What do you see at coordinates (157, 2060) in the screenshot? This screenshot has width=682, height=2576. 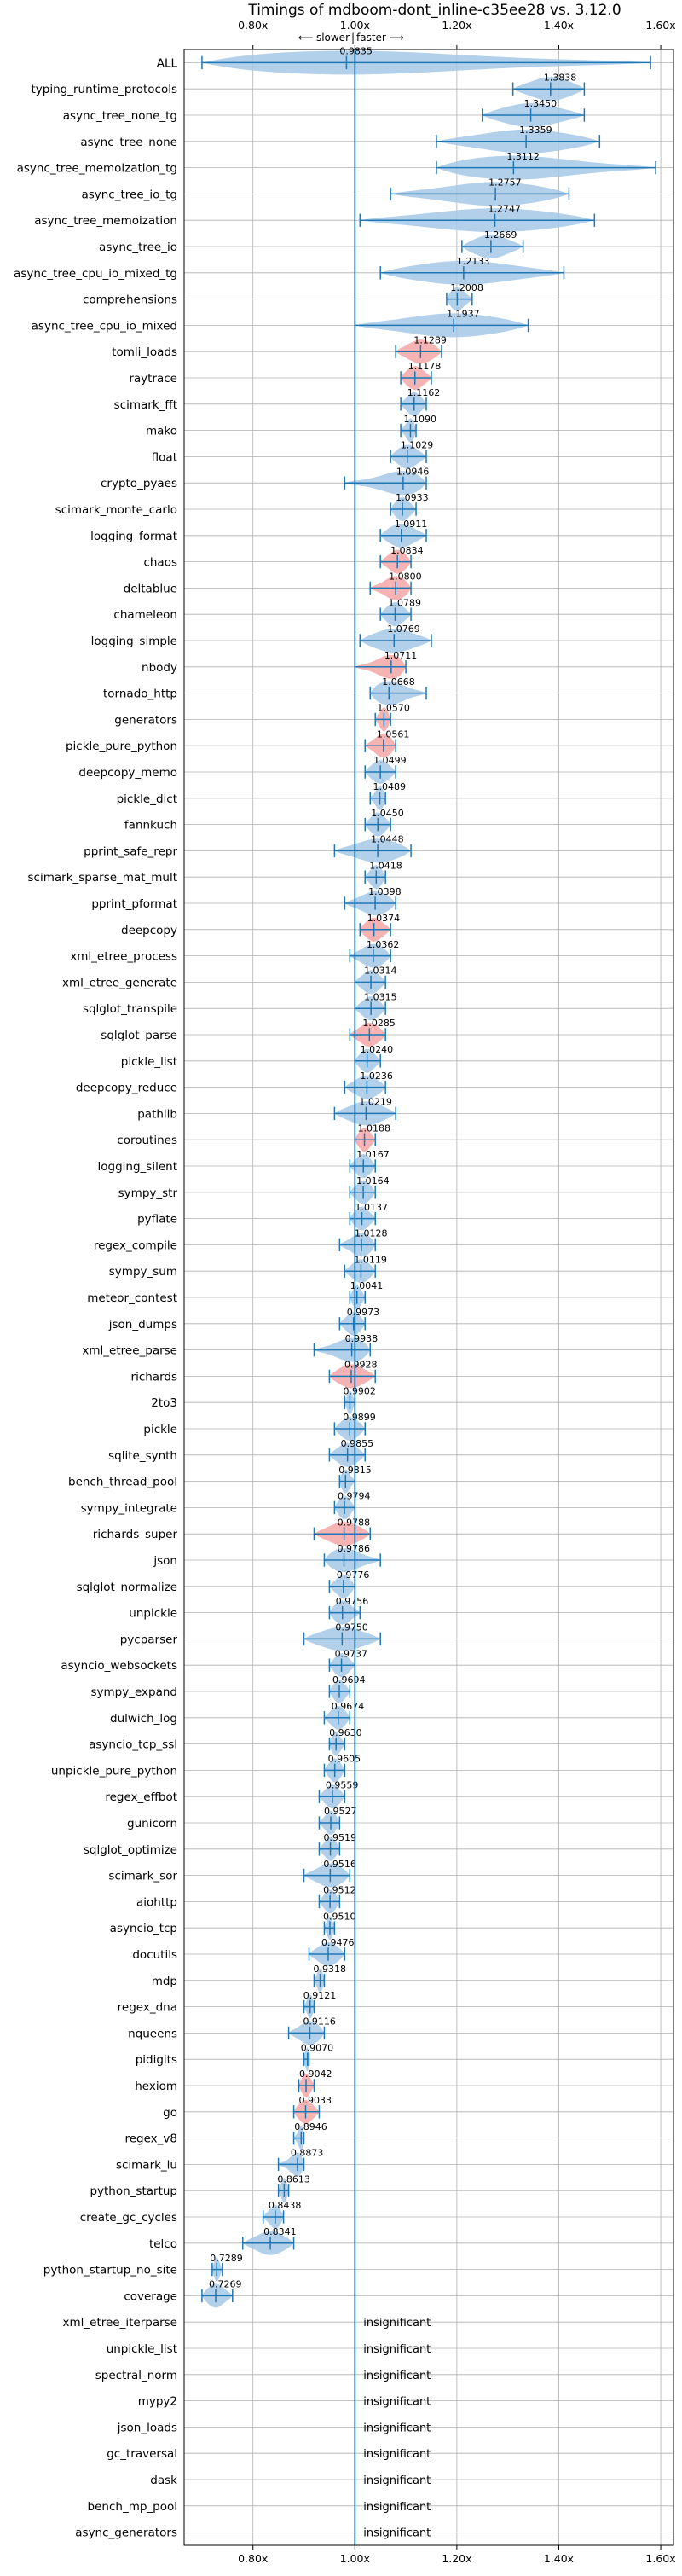 I see `benchmark-label: pidigits` at bounding box center [157, 2060].